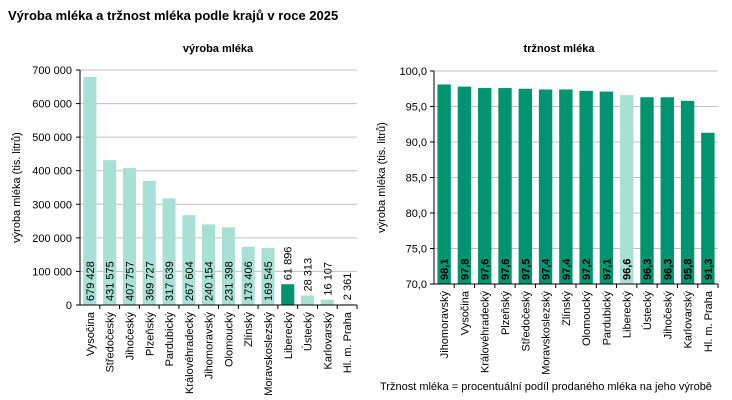 The height and width of the screenshot is (400, 732). Describe the element at coordinates (170, 281) in the screenshot. I see `data-label: 317 639` at that location.